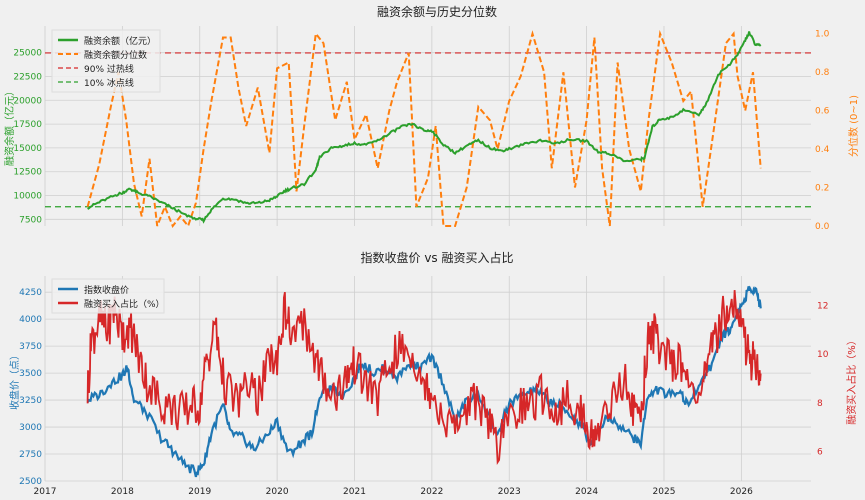 The width and height of the screenshot is (865, 500). I want to click on x-tick-2023: 2023, so click(509, 492).